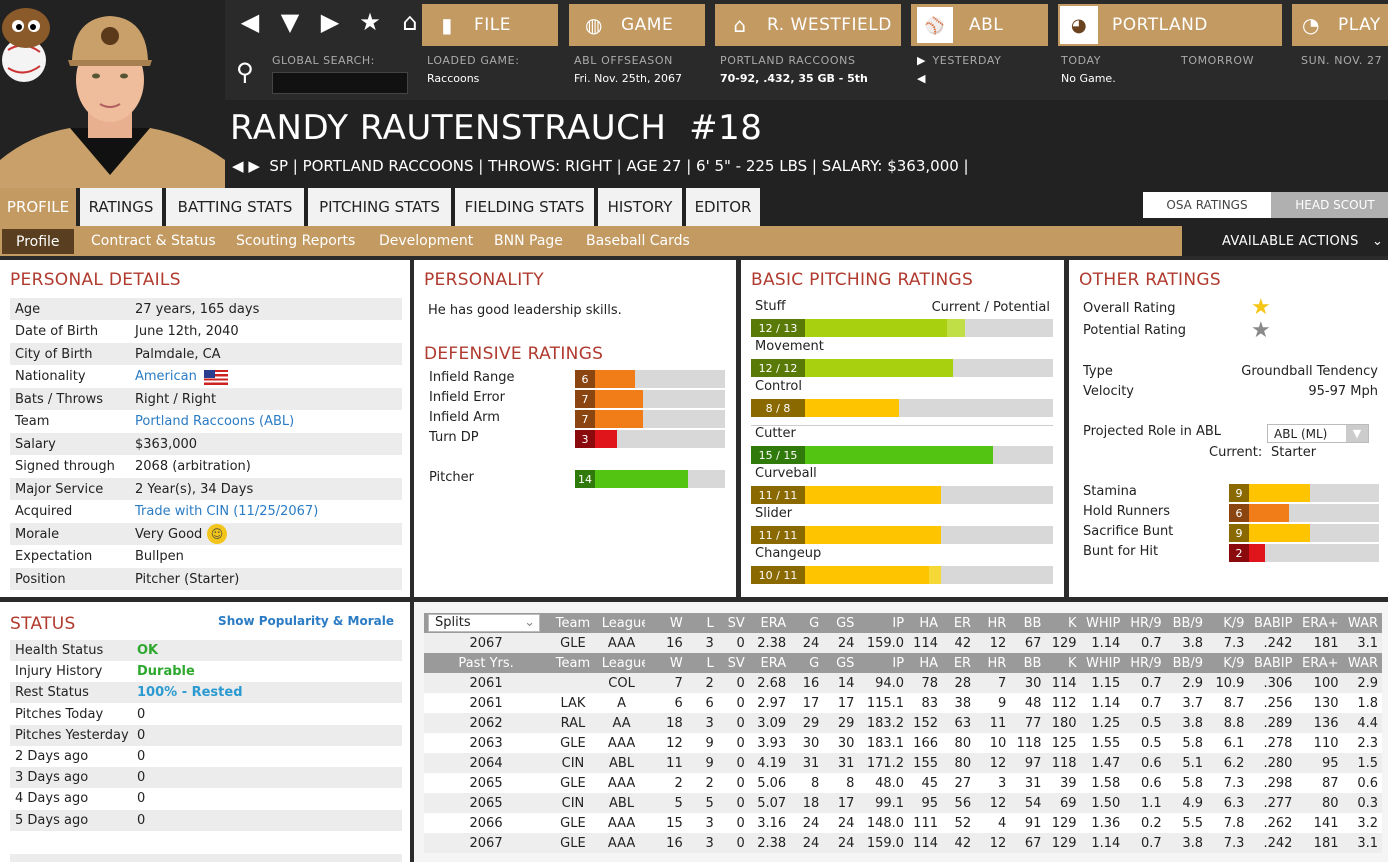  I want to click on projected-role-select: ABL (ML) ▼, so click(1318, 433).